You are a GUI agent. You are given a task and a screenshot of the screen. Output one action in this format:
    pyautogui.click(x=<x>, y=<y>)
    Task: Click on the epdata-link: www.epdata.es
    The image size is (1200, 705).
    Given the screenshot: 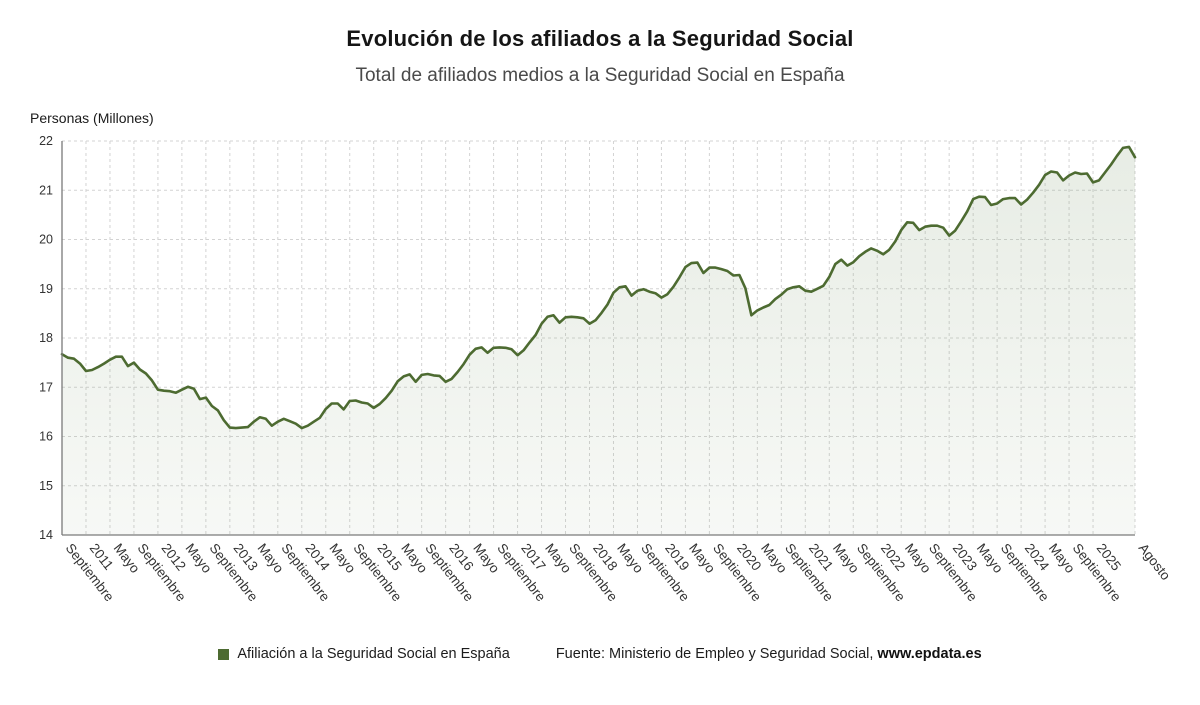 What is the action you would take?
    pyautogui.click(x=929, y=654)
    